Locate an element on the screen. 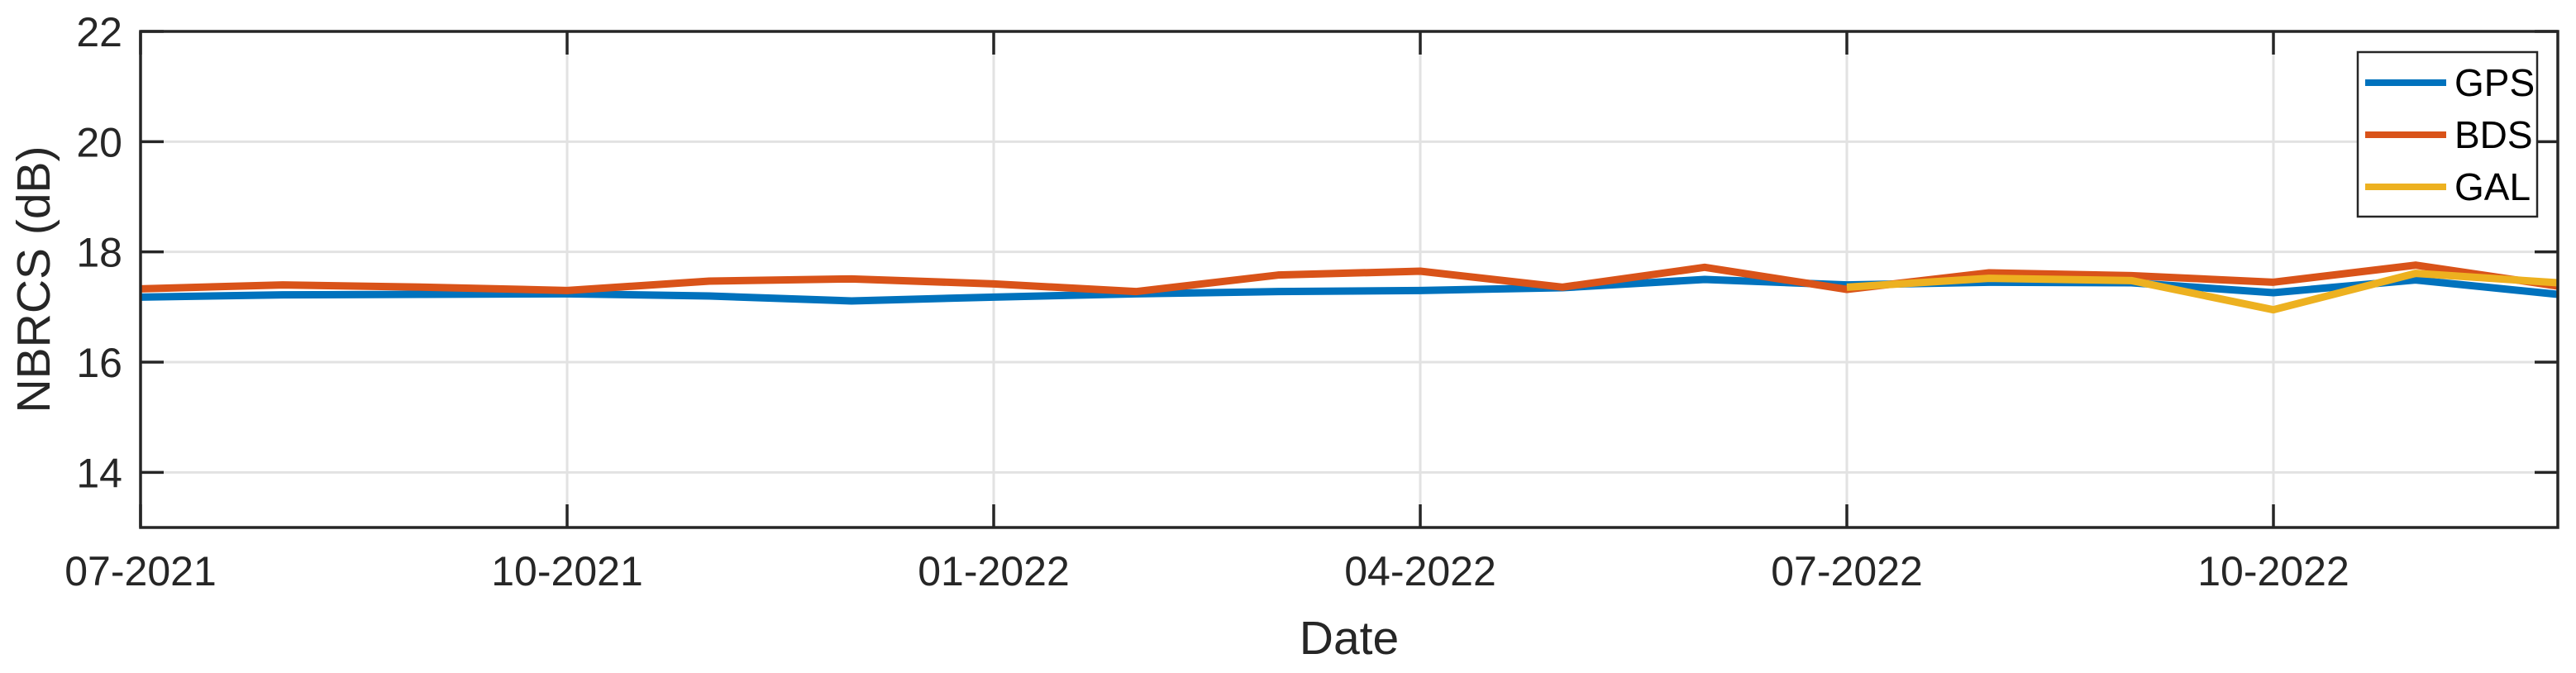 The image size is (2576, 673). x-tick-label: 10-2021 is located at coordinates (567, 571).